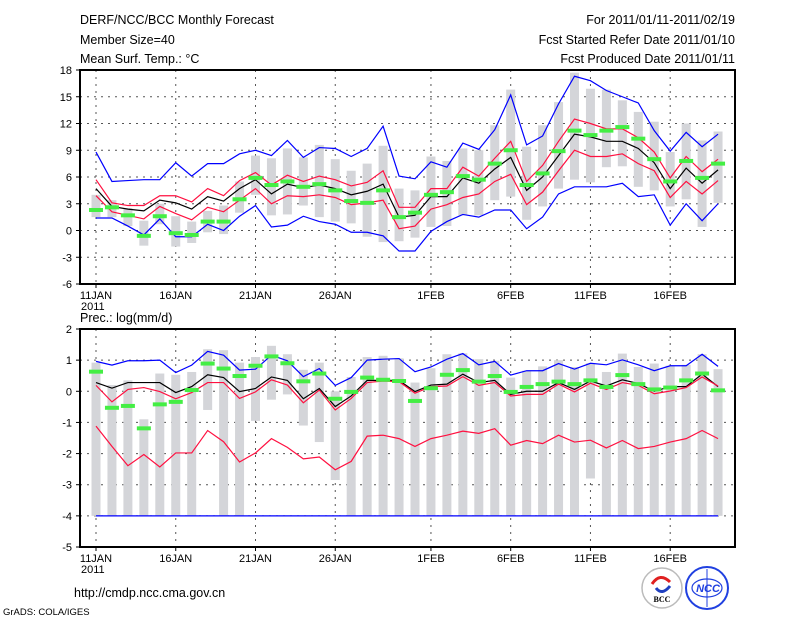 The height and width of the screenshot is (618, 800). I want to click on series-line-mean, so click(407, 175).